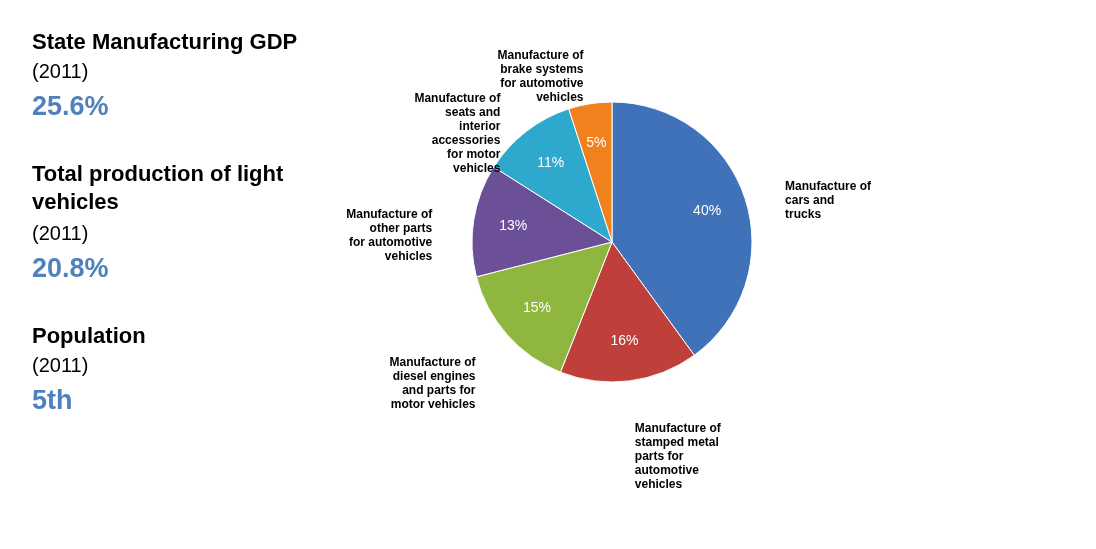 Image resolution: width=1096 pixels, height=549 pixels. What do you see at coordinates (52, 400) in the screenshot?
I see `text: 5th` at bounding box center [52, 400].